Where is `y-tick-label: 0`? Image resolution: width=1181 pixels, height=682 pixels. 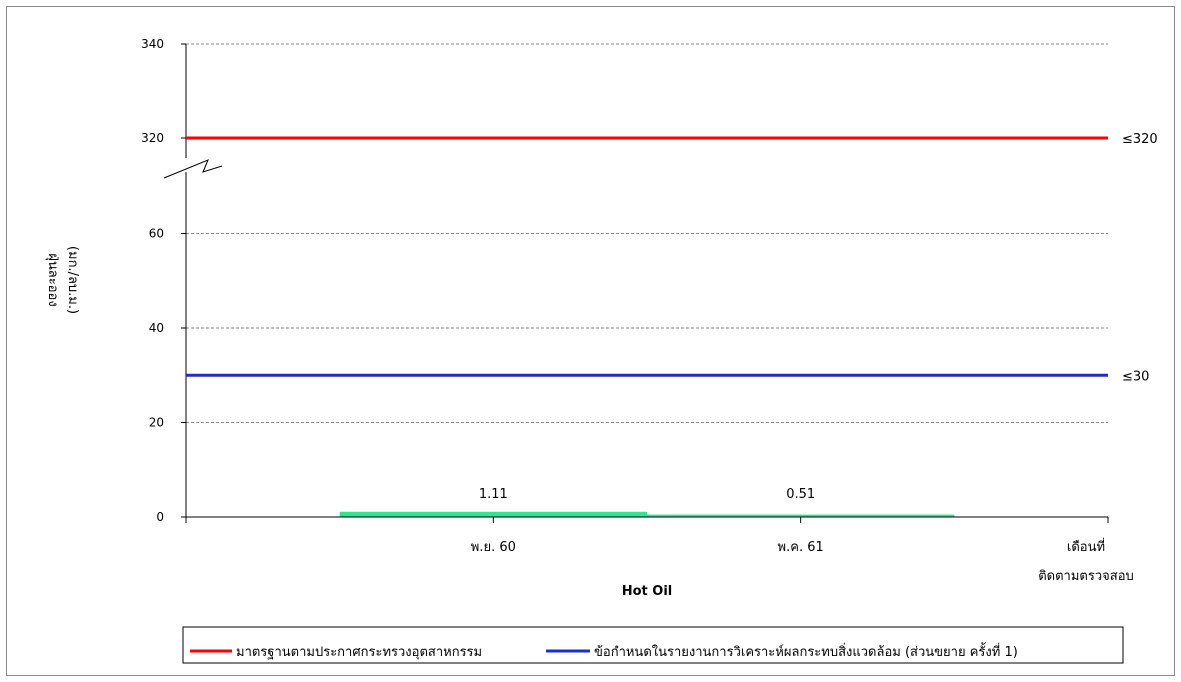 y-tick-label: 0 is located at coordinates (160, 517).